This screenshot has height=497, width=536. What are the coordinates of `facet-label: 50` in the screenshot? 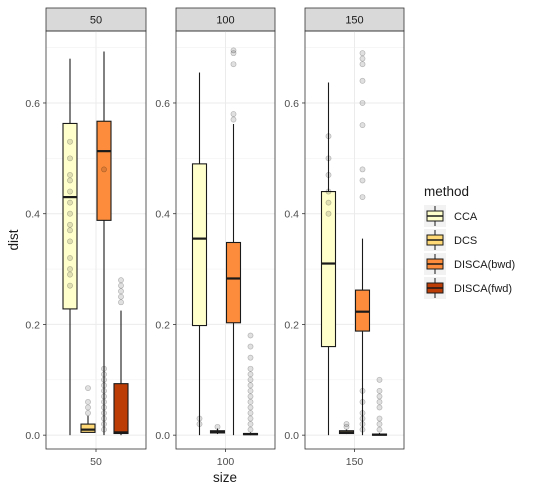 It's located at (96, 21).